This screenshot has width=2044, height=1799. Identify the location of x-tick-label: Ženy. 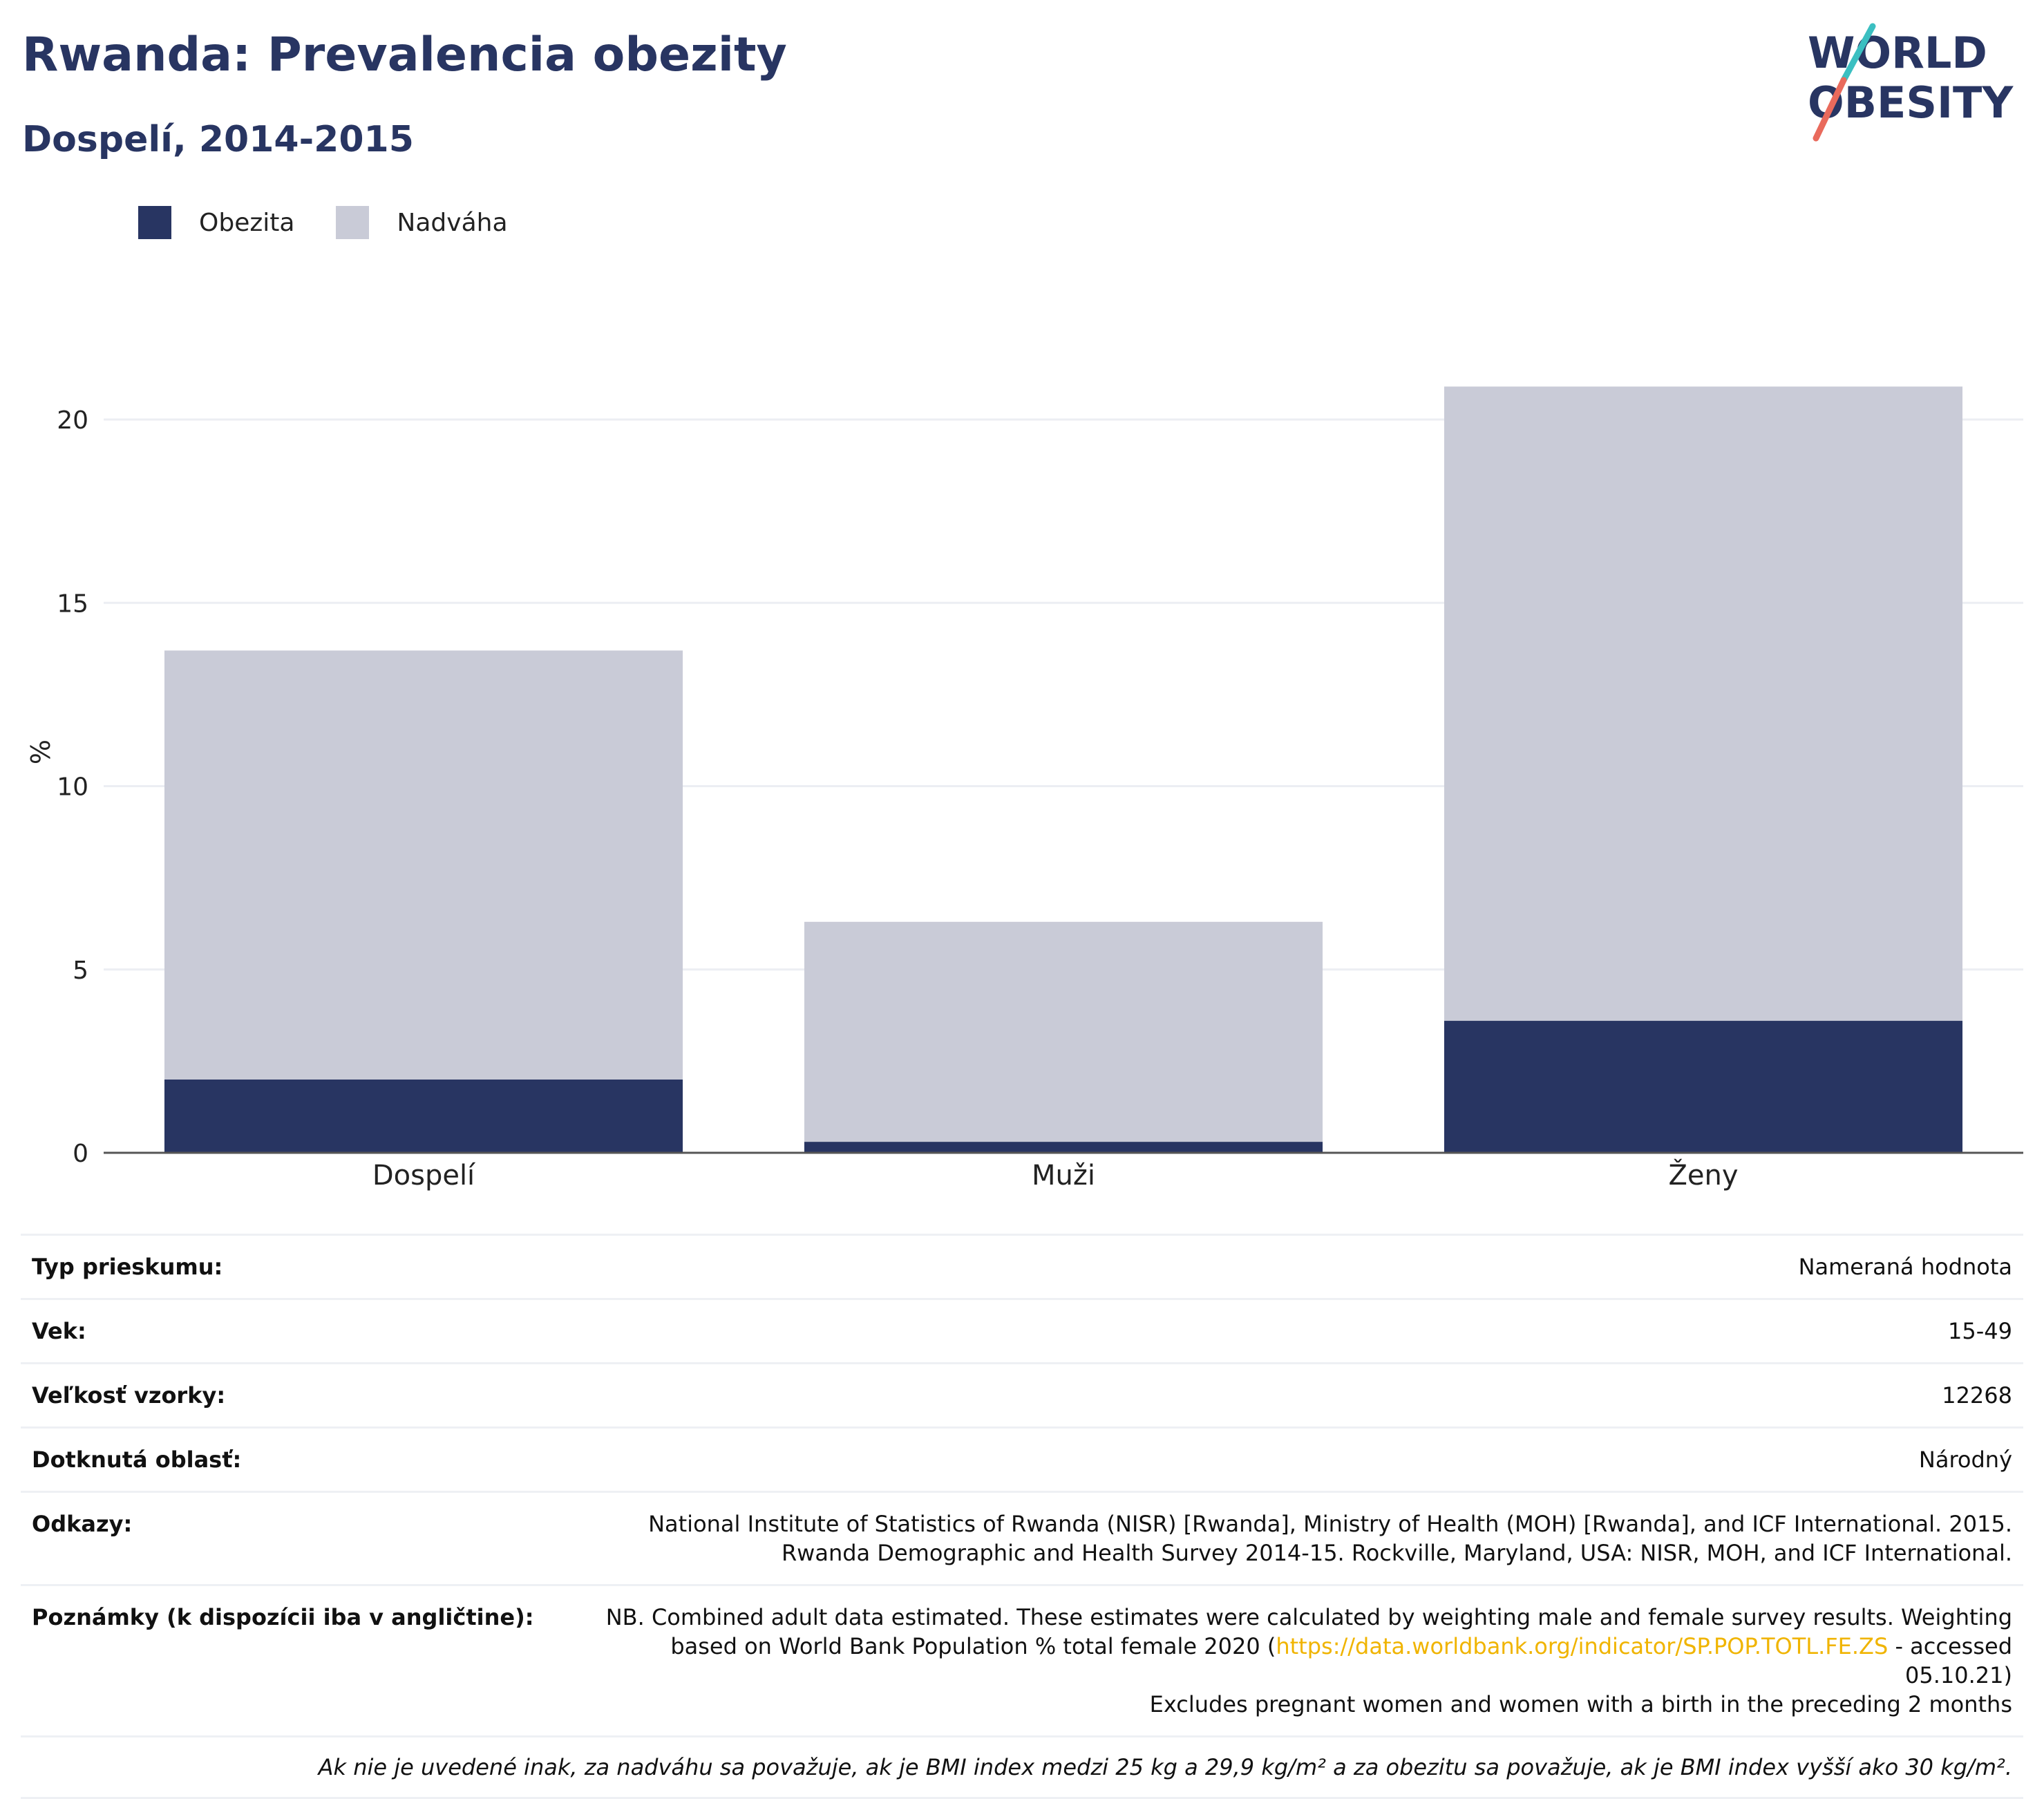
(1703, 1175).